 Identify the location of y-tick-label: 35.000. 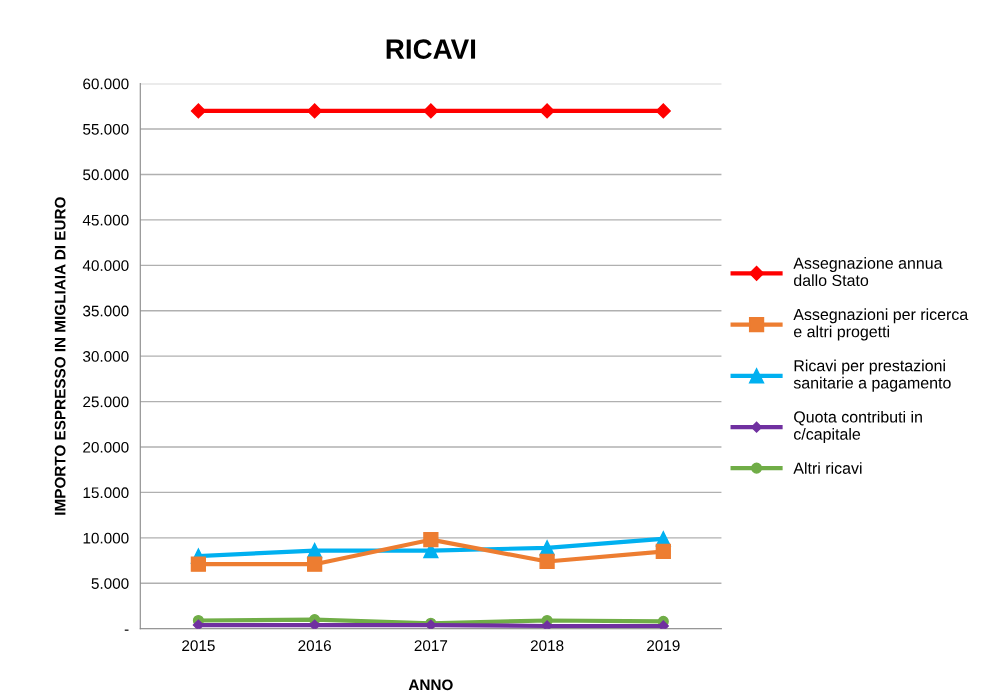
(106, 311).